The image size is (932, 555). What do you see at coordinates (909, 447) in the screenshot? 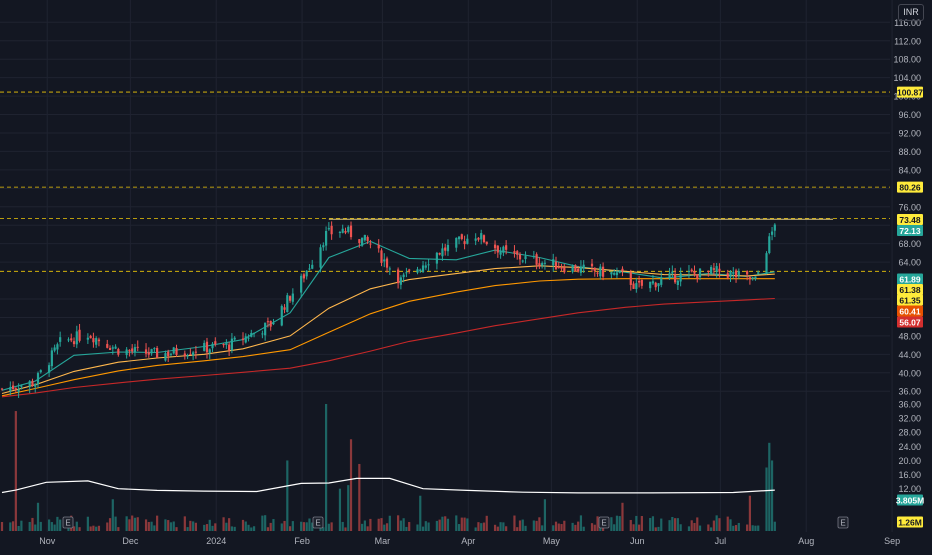
I see `volume-tick-label: 24.00` at bounding box center [909, 447].